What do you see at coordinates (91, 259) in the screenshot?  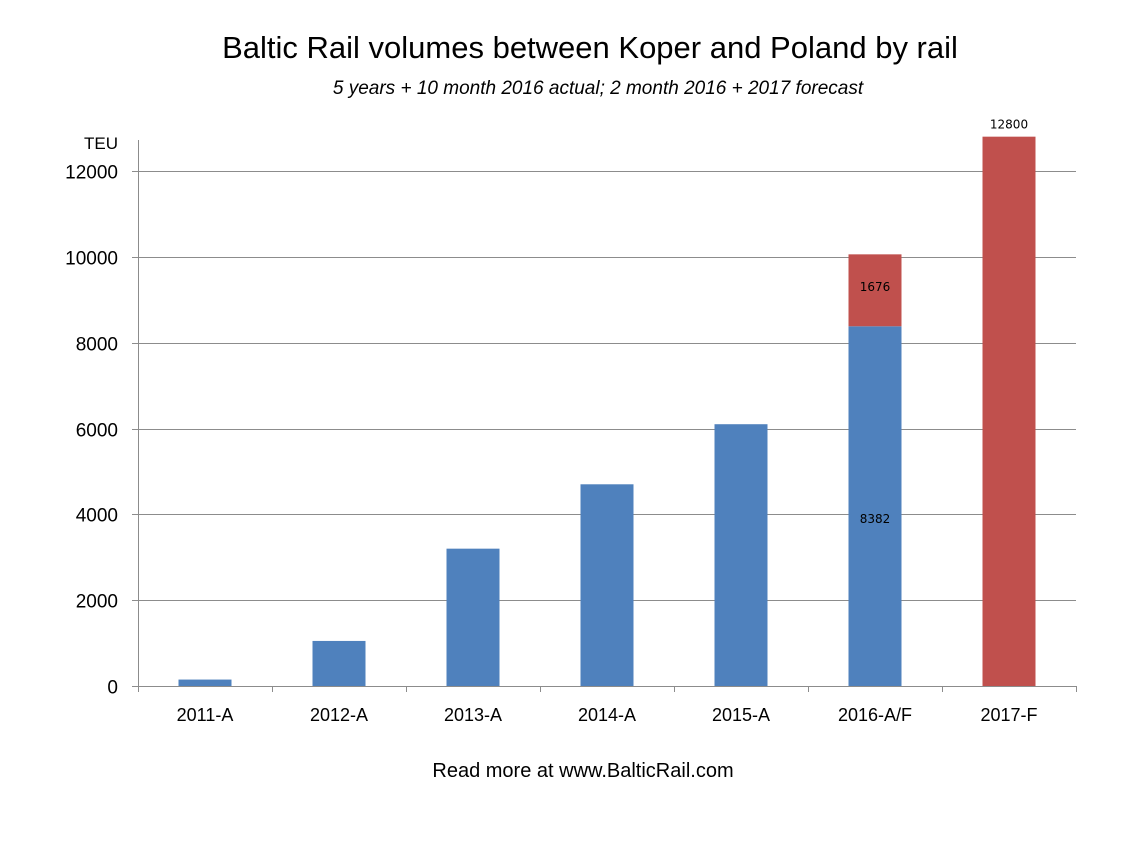 I see `y-tick-label: 10000` at bounding box center [91, 259].